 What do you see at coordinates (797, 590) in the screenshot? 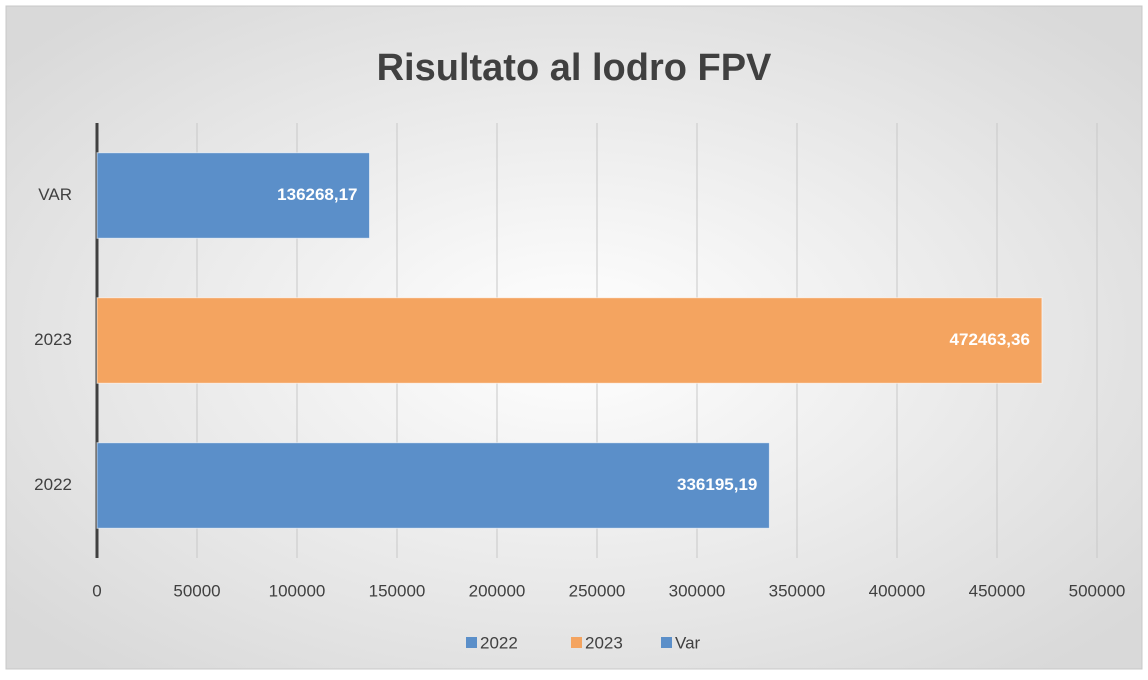
I see `x-tick-label: 350000` at bounding box center [797, 590].